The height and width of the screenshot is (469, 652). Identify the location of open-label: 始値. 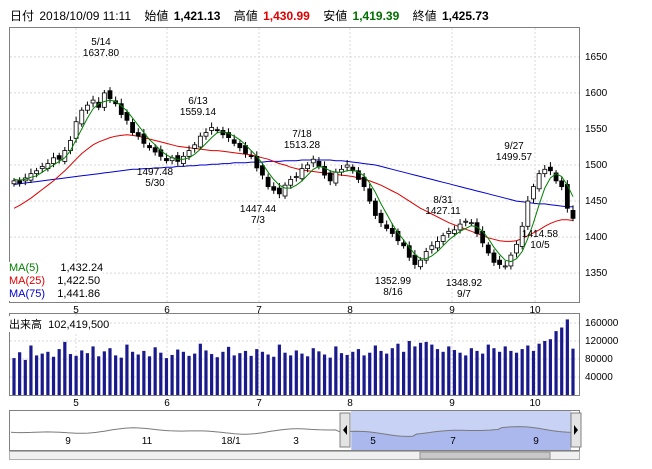
(156, 16).